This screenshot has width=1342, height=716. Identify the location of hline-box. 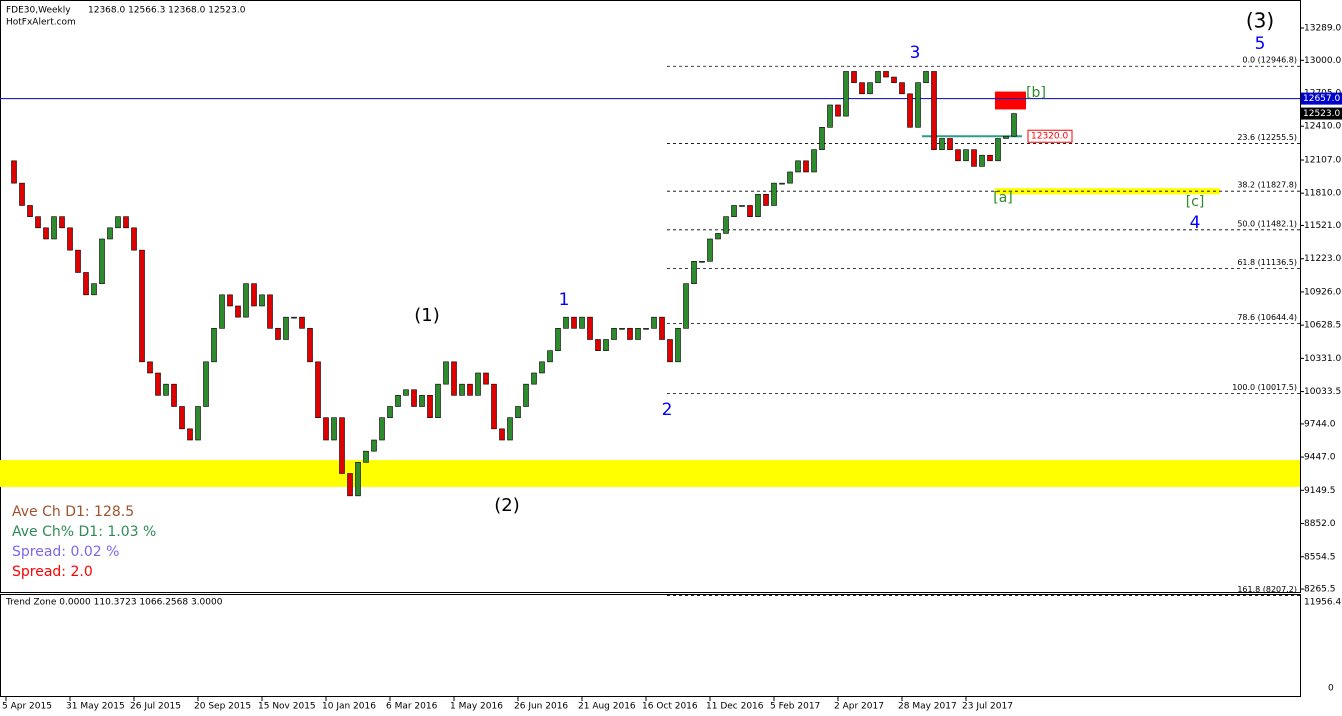
(1321, 98).